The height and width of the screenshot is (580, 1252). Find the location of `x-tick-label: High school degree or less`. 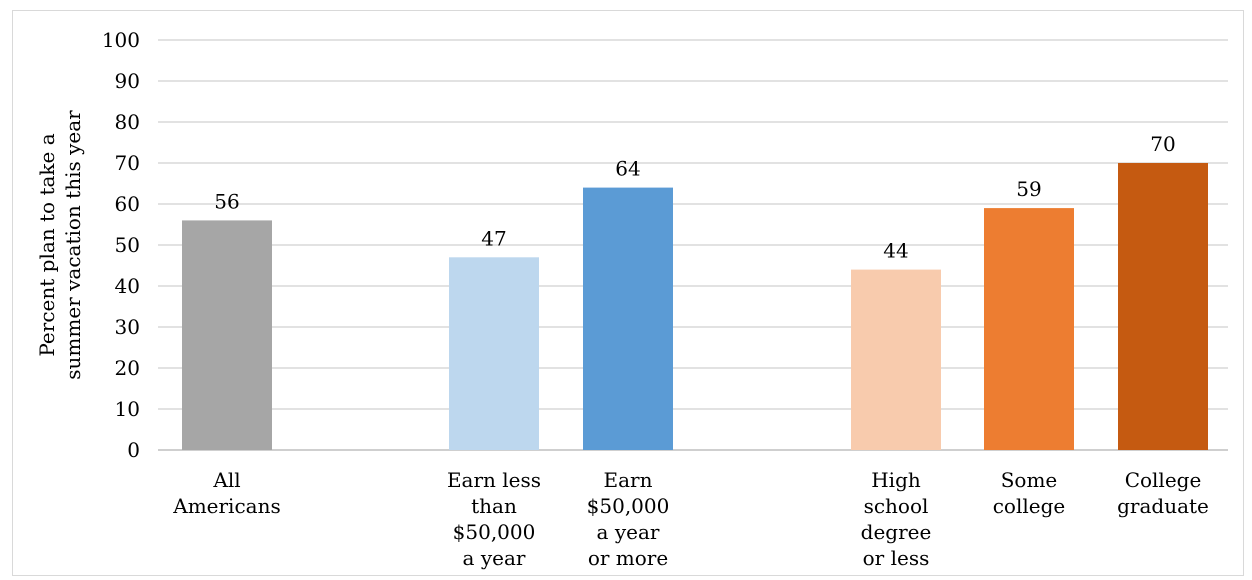

x-tick-label: High school degree or less is located at coordinates (896, 519).